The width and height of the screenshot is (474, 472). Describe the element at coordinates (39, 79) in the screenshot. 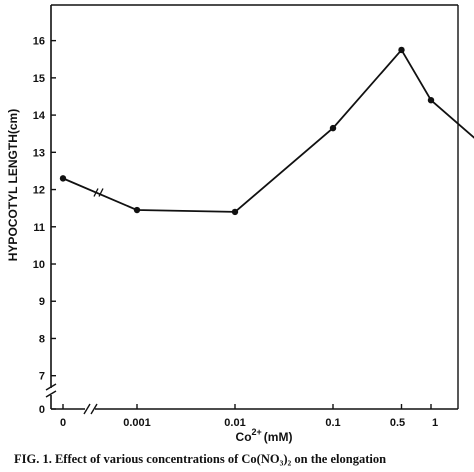

I see `y-tick-label: 15` at that location.